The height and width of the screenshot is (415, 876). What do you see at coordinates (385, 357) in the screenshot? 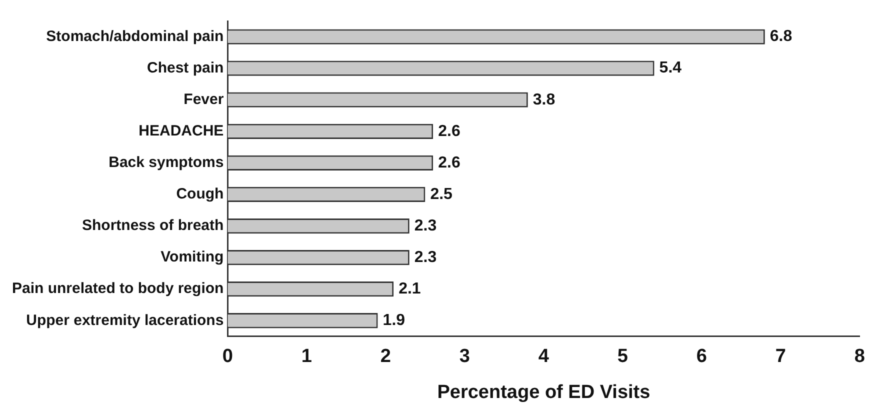
I see `x-tick-label: 2` at bounding box center [385, 357].